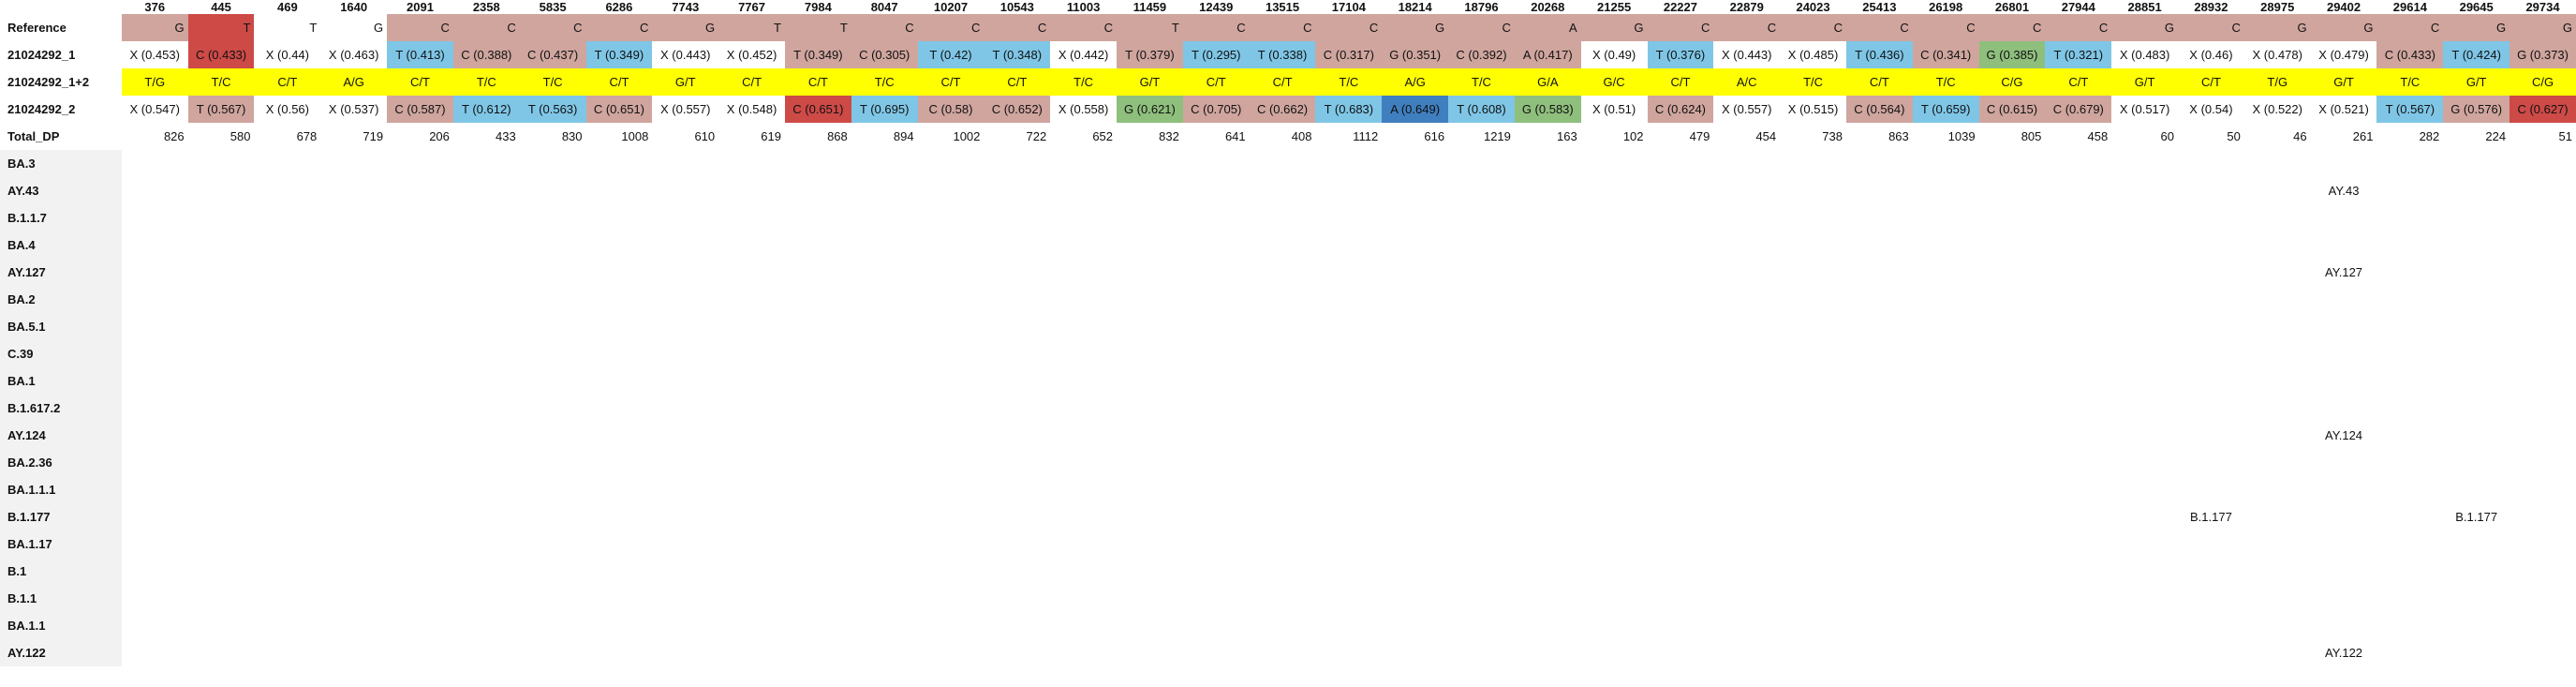 This screenshot has width=2576, height=687. What do you see at coordinates (2012, 82) in the screenshot?
I see `combined-allele-cell: C/G` at bounding box center [2012, 82].